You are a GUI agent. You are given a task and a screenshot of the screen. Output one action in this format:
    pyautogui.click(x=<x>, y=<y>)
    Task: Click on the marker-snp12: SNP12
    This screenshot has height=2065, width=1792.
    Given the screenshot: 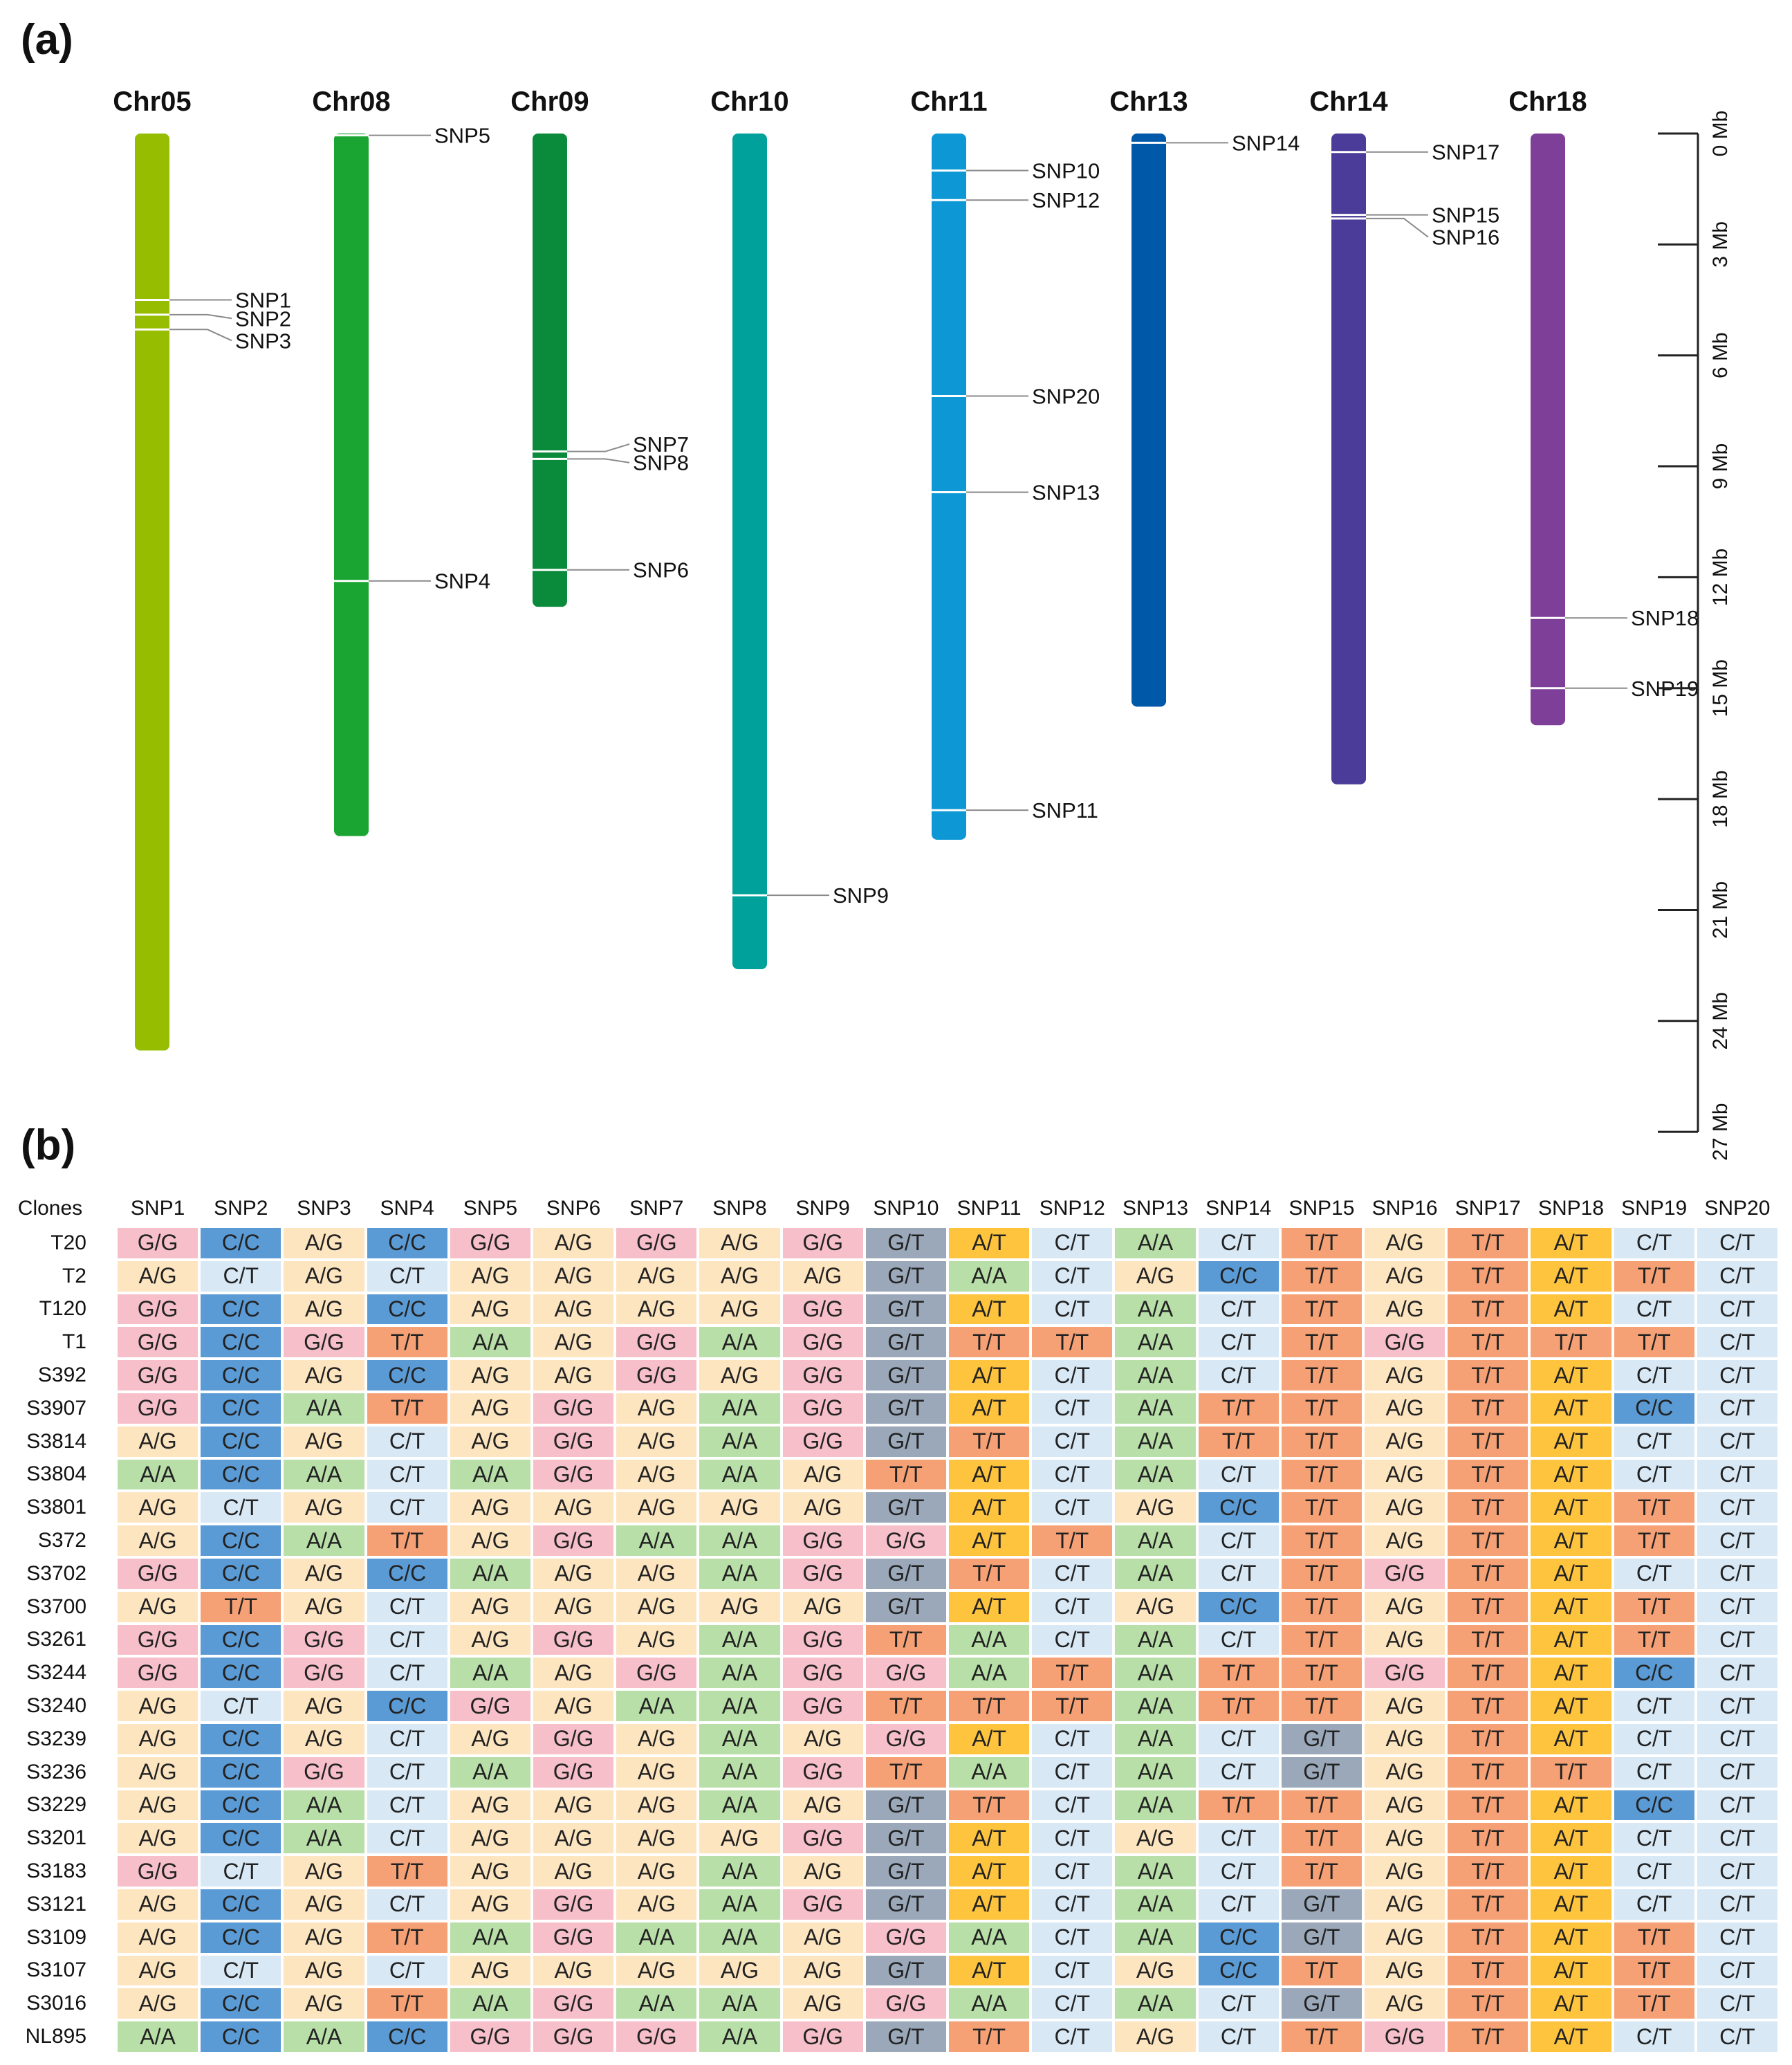 What is the action you would take?
    pyautogui.click(x=1016, y=200)
    